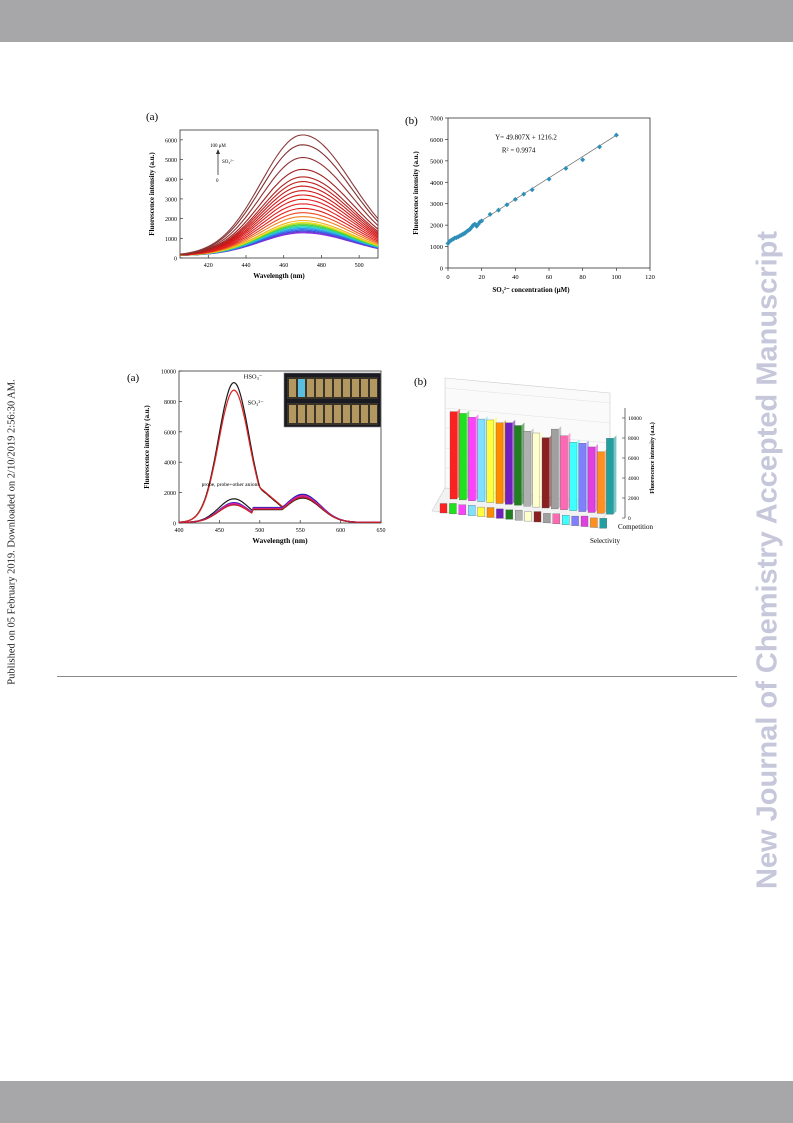  I want to click on x-tick-label: 450, so click(219, 531).